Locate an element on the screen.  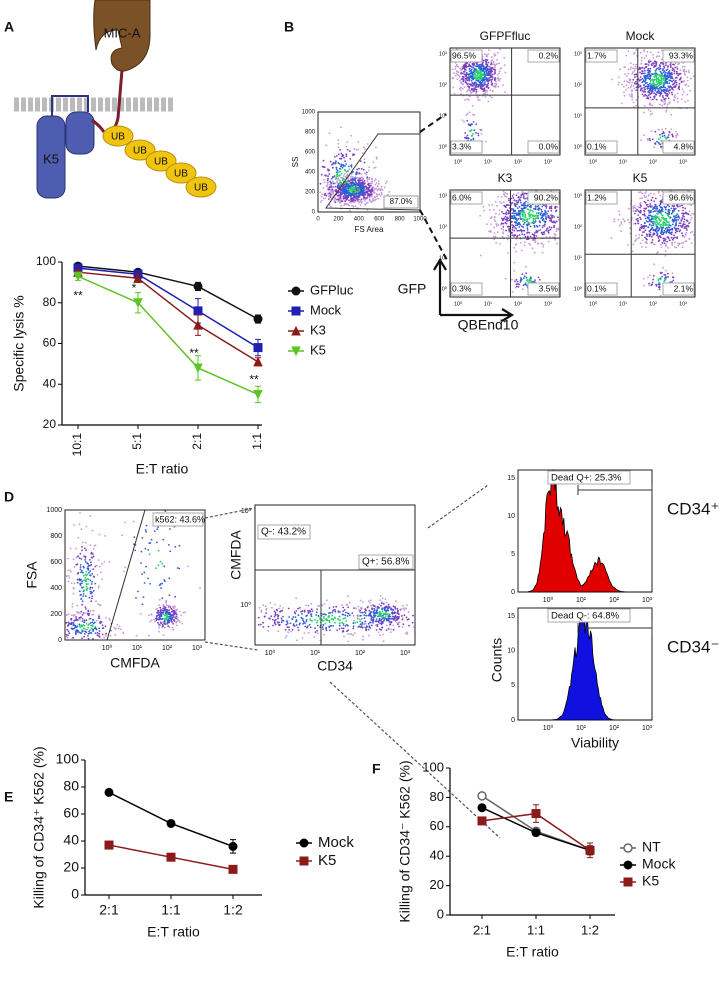
tick-label: 800 is located at coordinates (56, 536).